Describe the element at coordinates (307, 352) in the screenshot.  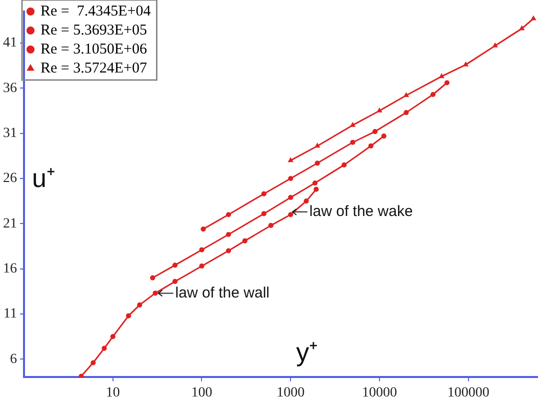
I see `x-axis-title: y⁺` at that location.